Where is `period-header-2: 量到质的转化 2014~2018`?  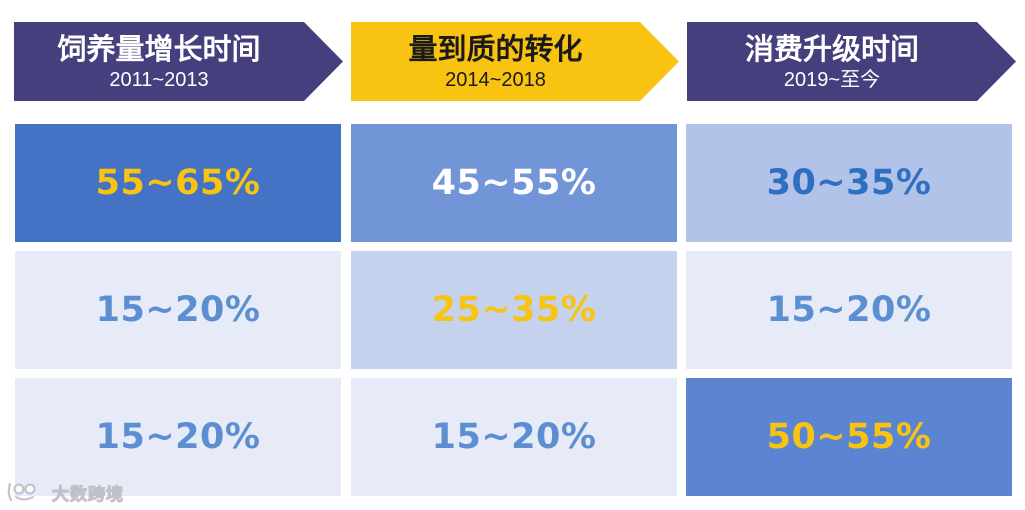
period-header-2: 量到质的转化 2014~2018 is located at coordinates (515, 61).